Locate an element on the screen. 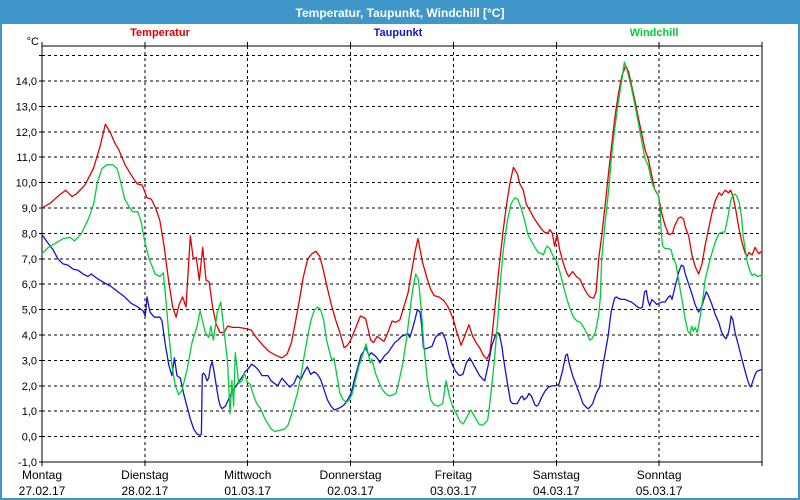  legend: Temperatur Taupunkt Windchill is located at coordinates (400, 34).